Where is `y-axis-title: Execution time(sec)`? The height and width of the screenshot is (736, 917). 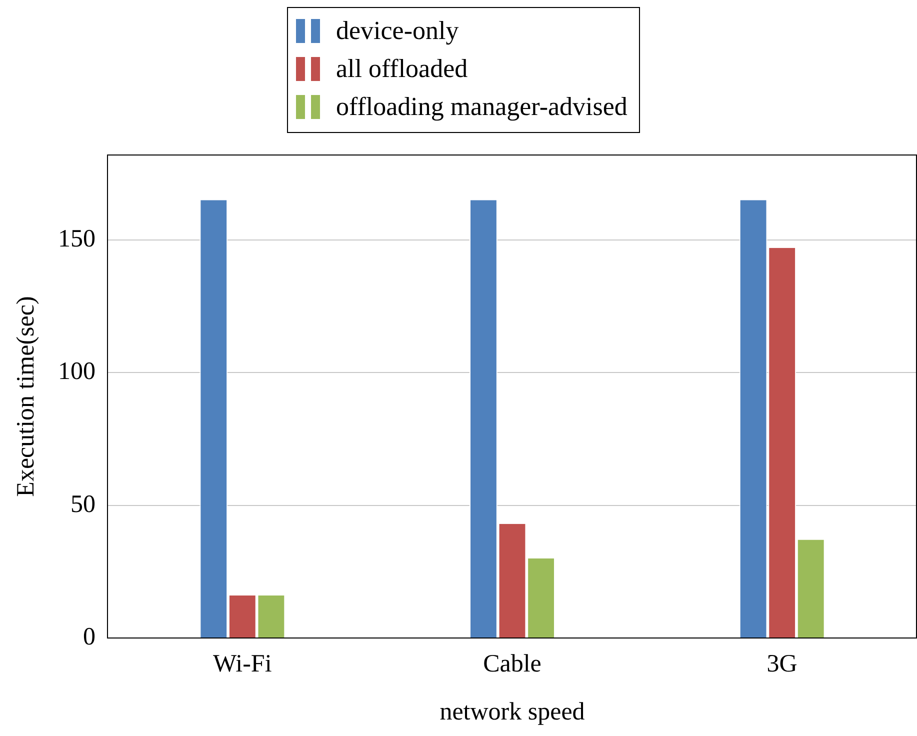 y-axis-title: Execution time(sec) is located at coordinates (26, 396).